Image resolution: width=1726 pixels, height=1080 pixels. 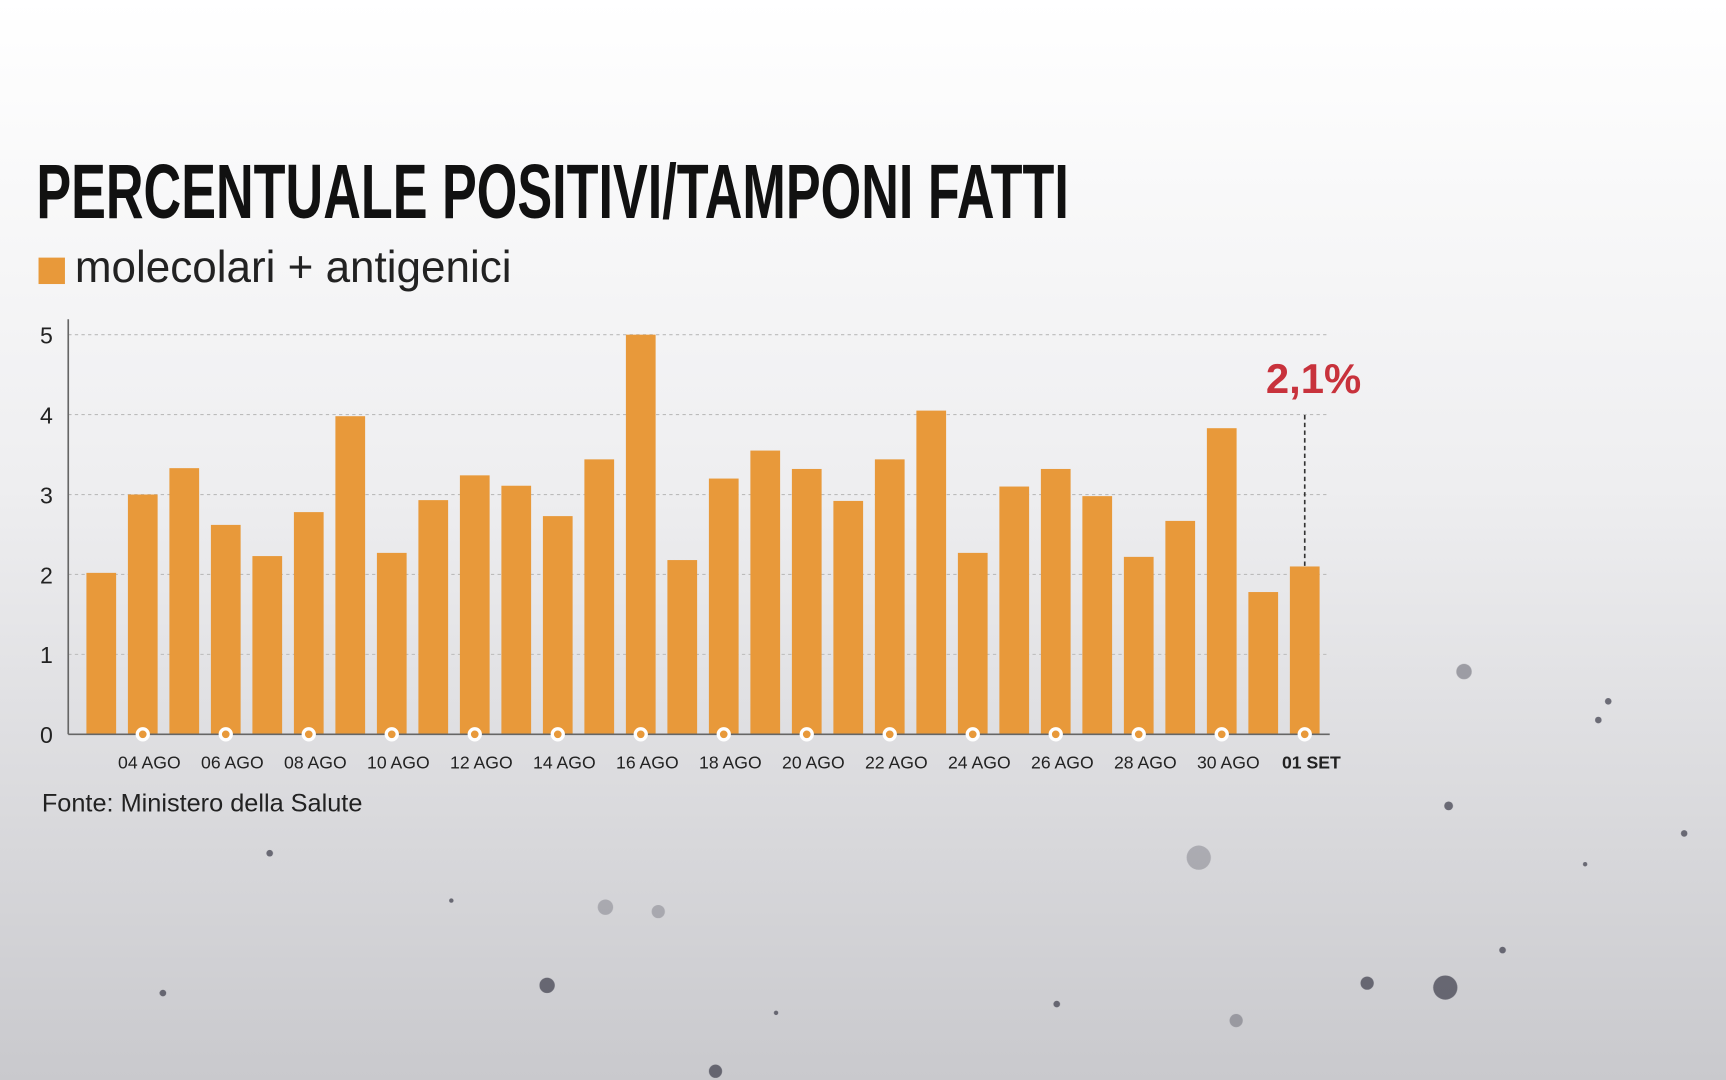 What do you see at coordinates (1311, 762) in the screenshot?
I see `x-tick-label: 01 SET` at bounding box center [1311, 762].